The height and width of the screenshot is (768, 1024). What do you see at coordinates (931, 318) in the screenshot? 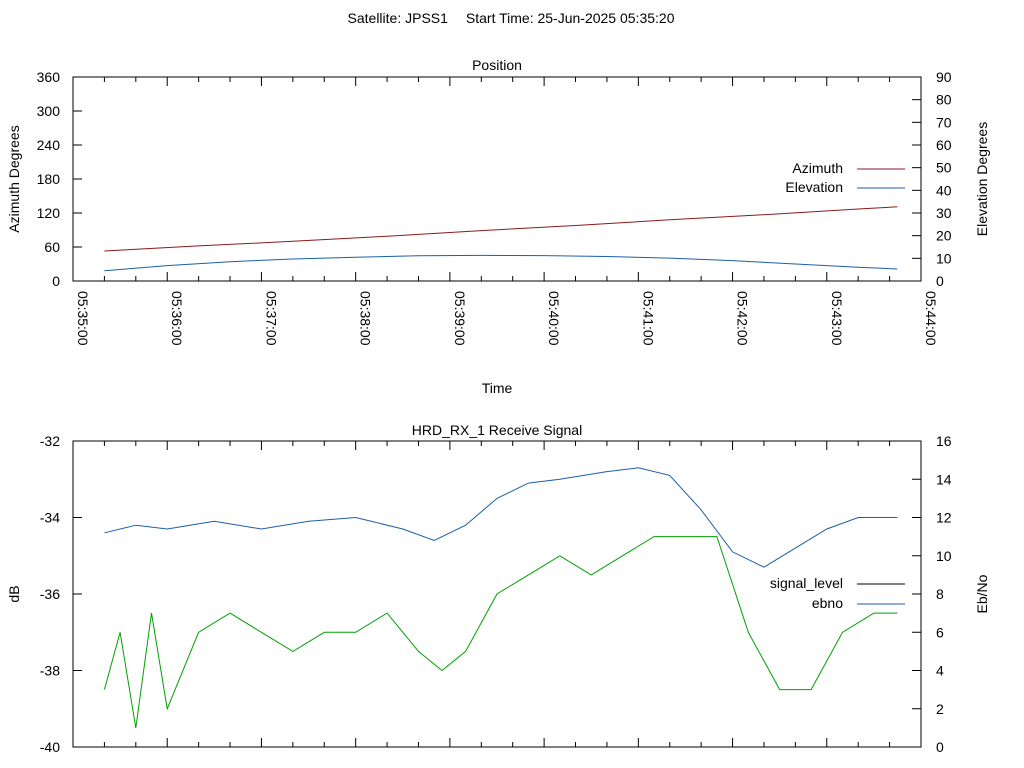
I see `x-tick-label: 05:44:00` at bounding box center [931, 318].